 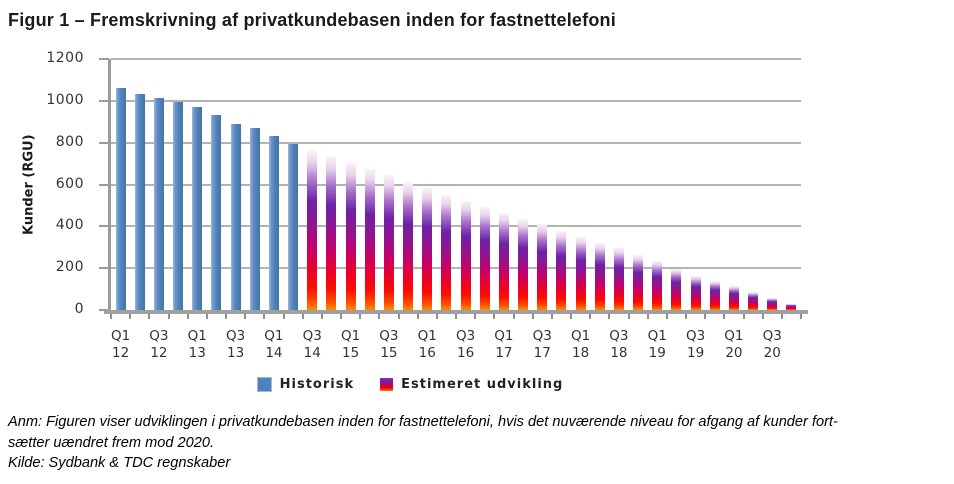 What do you see at coordinates (120, 344) in the screenshot?
I see `x-tick-label-Q1-12: Q1 12` at bounding box center [120, 344].